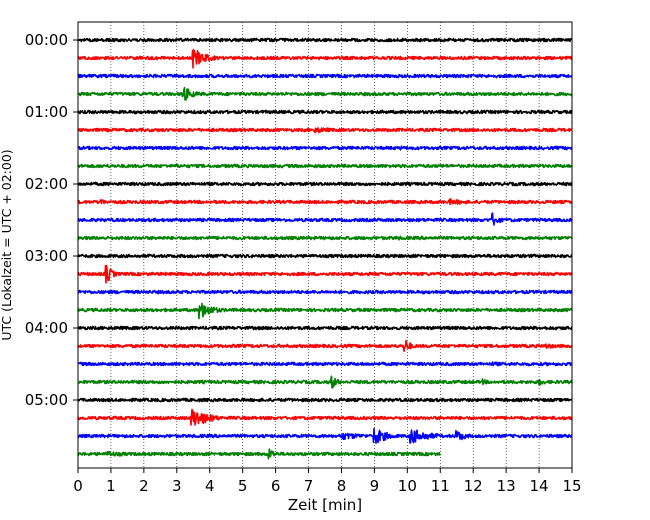 This screenshot has width=650, height=520. Describe the element at coordinates (506, 486) in the screenshot. I see `x-tick-label: 13` at that location.